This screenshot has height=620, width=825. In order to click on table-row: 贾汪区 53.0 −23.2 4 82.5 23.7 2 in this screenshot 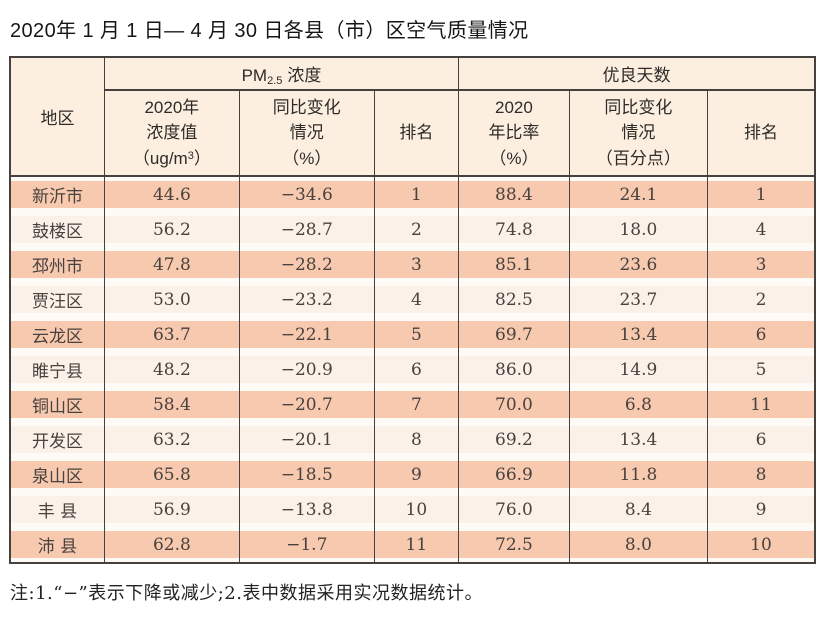, I will do `click(412, 299)`.